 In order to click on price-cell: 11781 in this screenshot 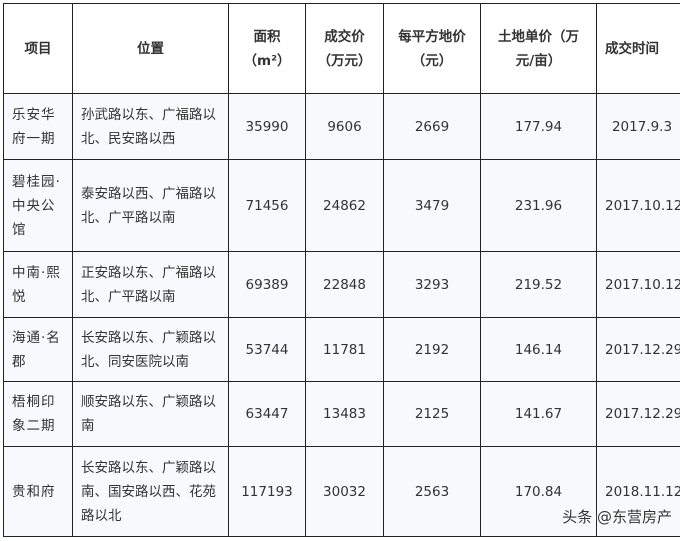, I will do `click(344, 349)`.